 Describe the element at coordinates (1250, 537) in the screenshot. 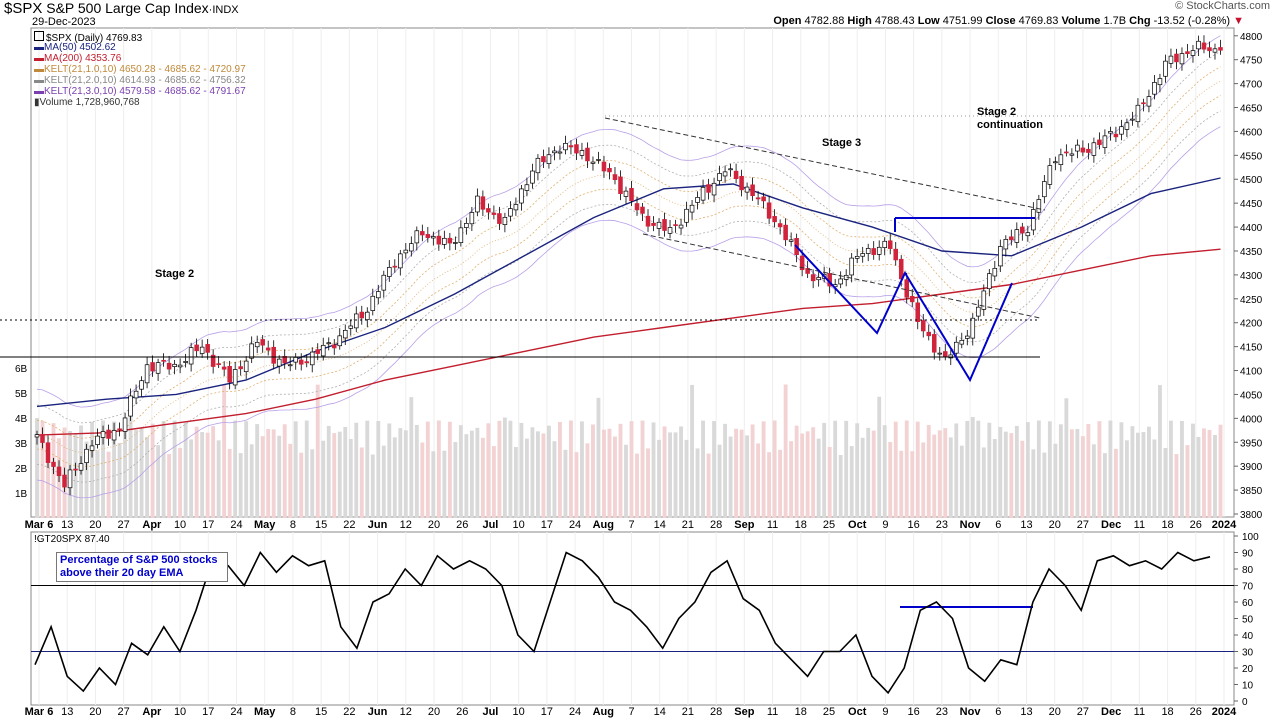

I see `indicator-y-tick-label: 100` at that location.